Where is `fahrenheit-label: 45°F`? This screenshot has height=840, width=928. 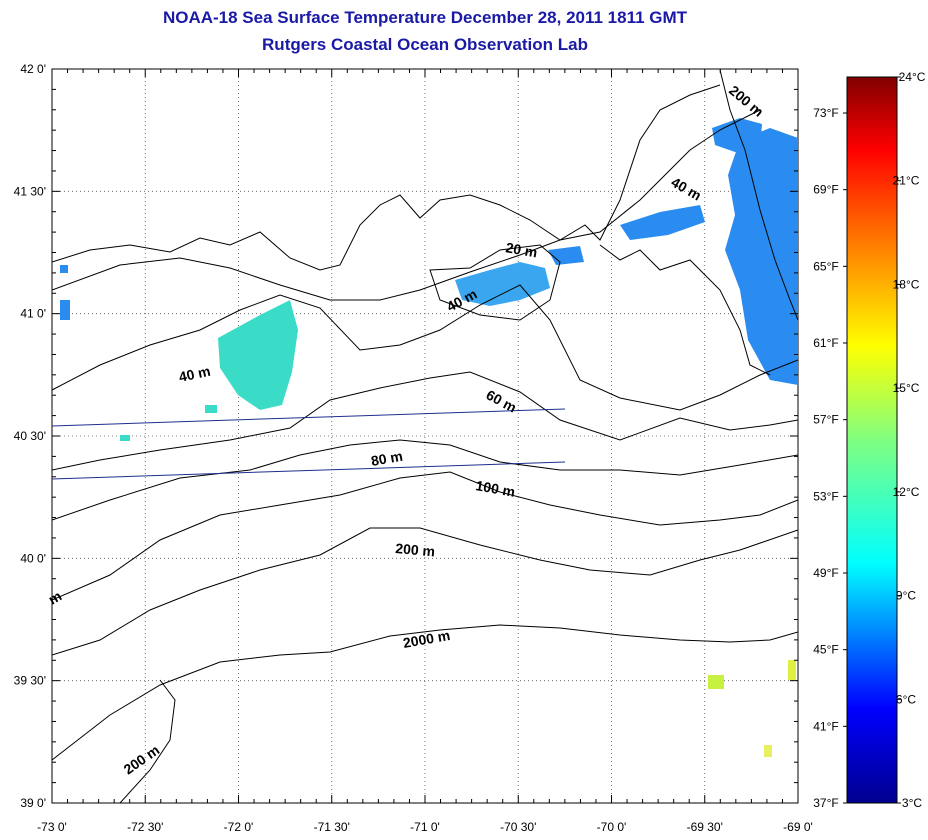
fahrenheit-label: 45°F is located at coordinates (825, 650).